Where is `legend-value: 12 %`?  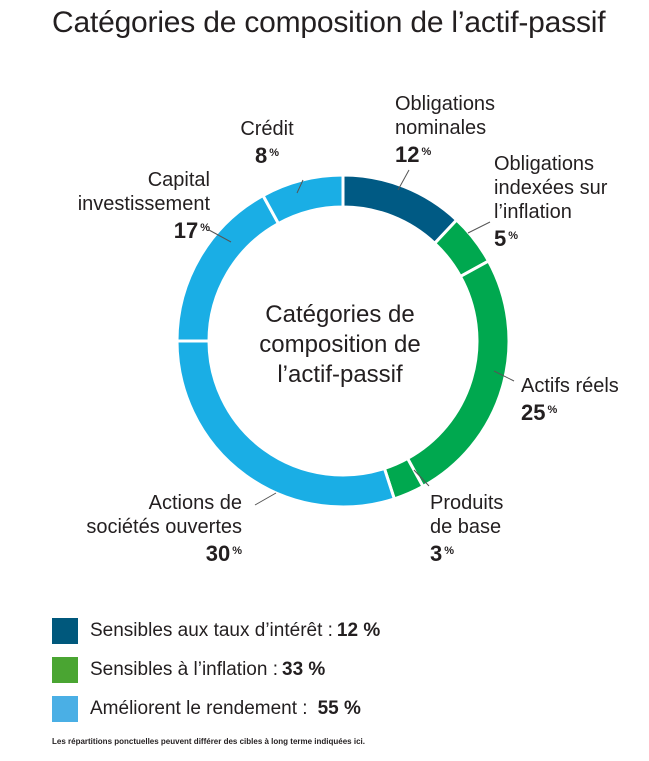 legend-value: 12 % is located at coordinates (358, 630).